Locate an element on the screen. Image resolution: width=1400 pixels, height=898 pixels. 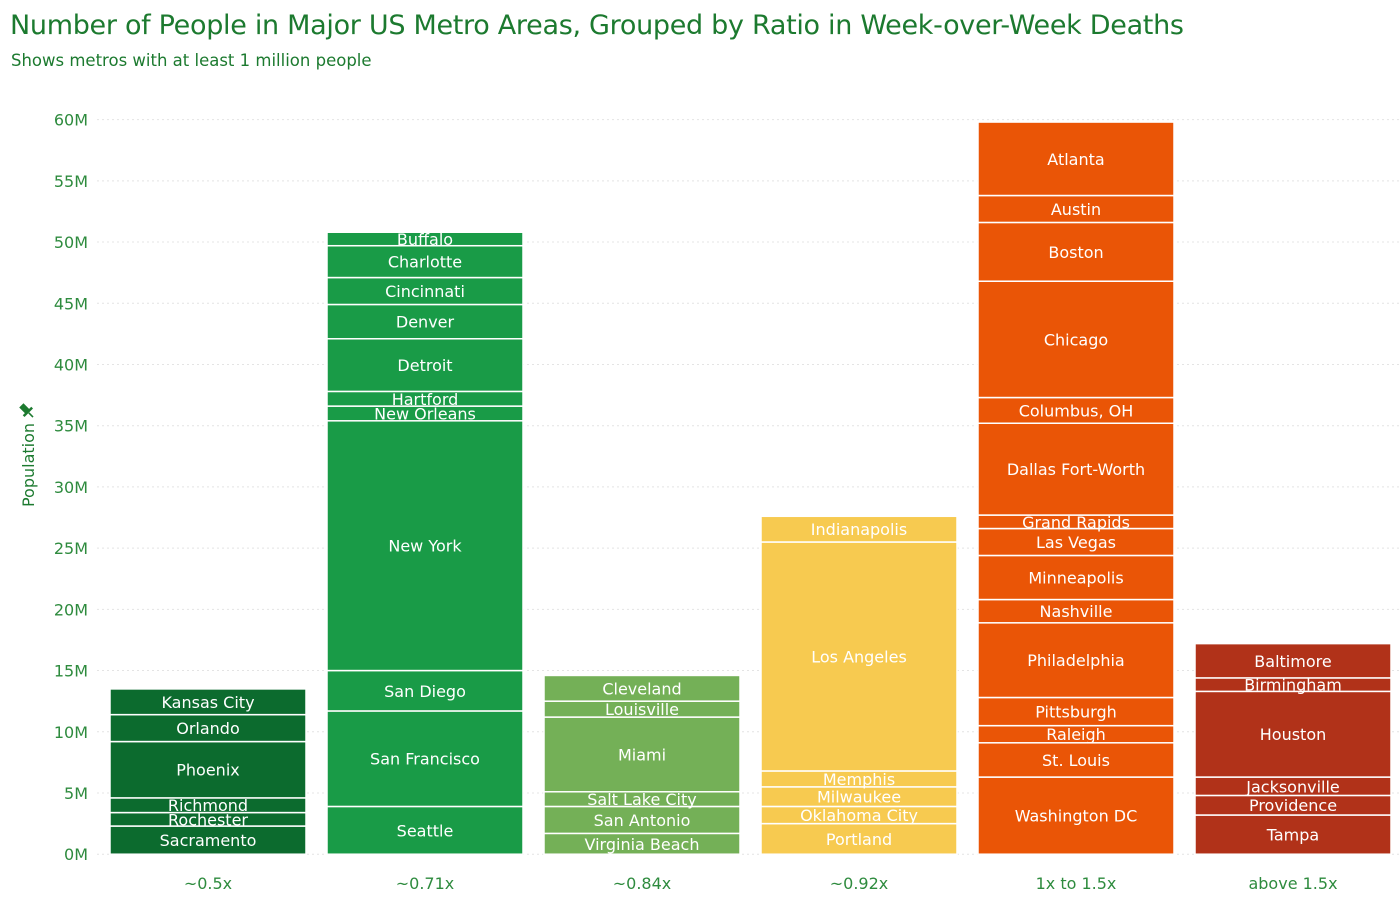
segment-label-oklahoma-city: Oklahoma City is located at coordinates (859, 815).